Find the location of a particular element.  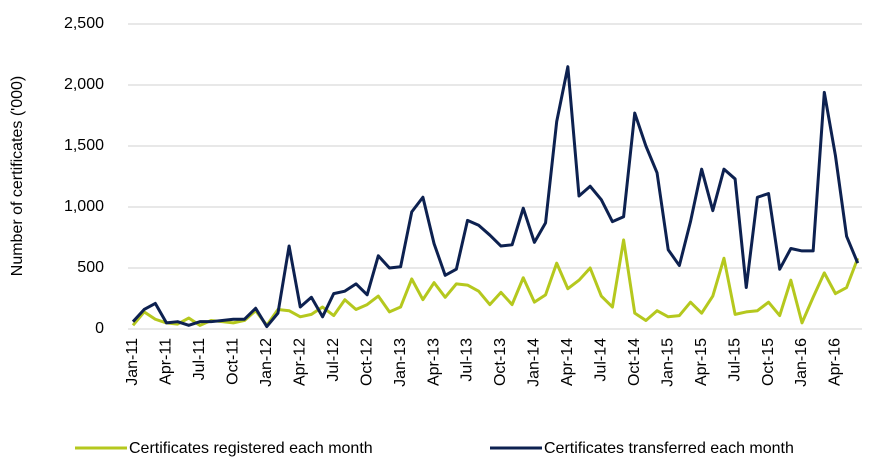

y-axis-label: Number of certificates ('000) is located at coordinates (17, 176).